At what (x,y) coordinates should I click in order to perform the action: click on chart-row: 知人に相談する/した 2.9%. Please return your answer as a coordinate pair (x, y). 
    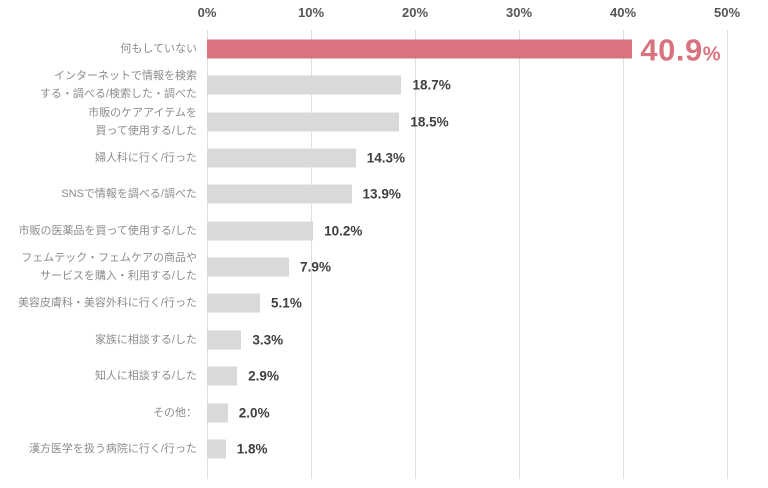
    Looking at the image, I should click on (384, 376).